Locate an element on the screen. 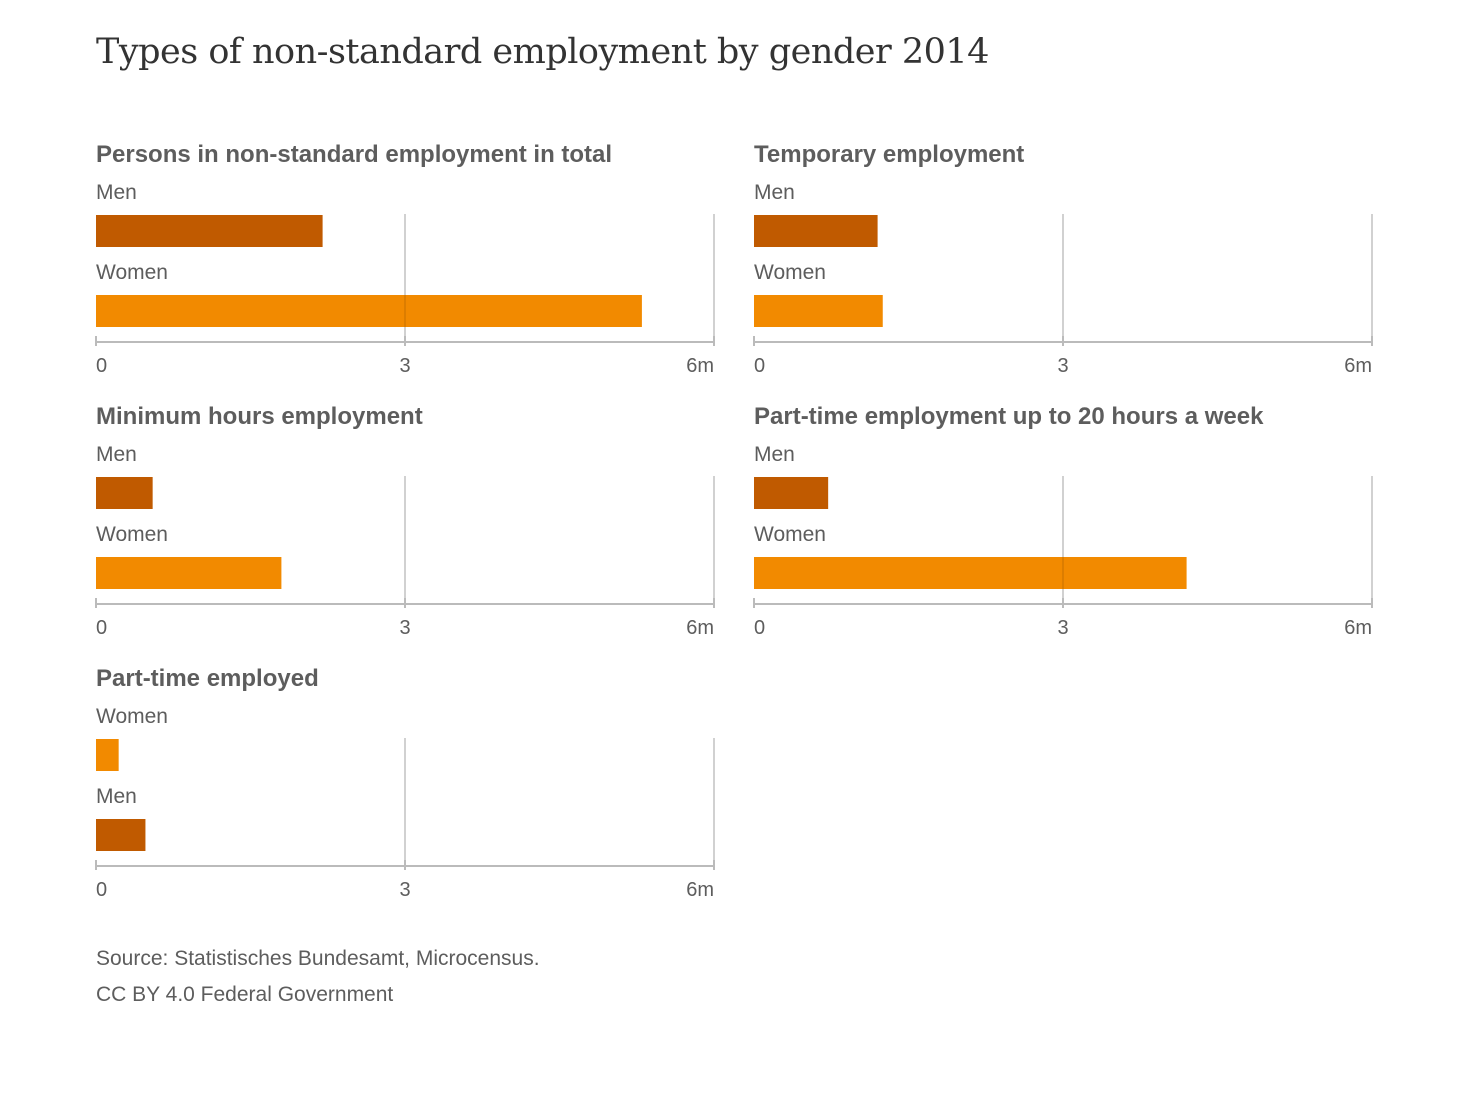  panel-title: Minimum hours employment is located at coordinates (259, 416).